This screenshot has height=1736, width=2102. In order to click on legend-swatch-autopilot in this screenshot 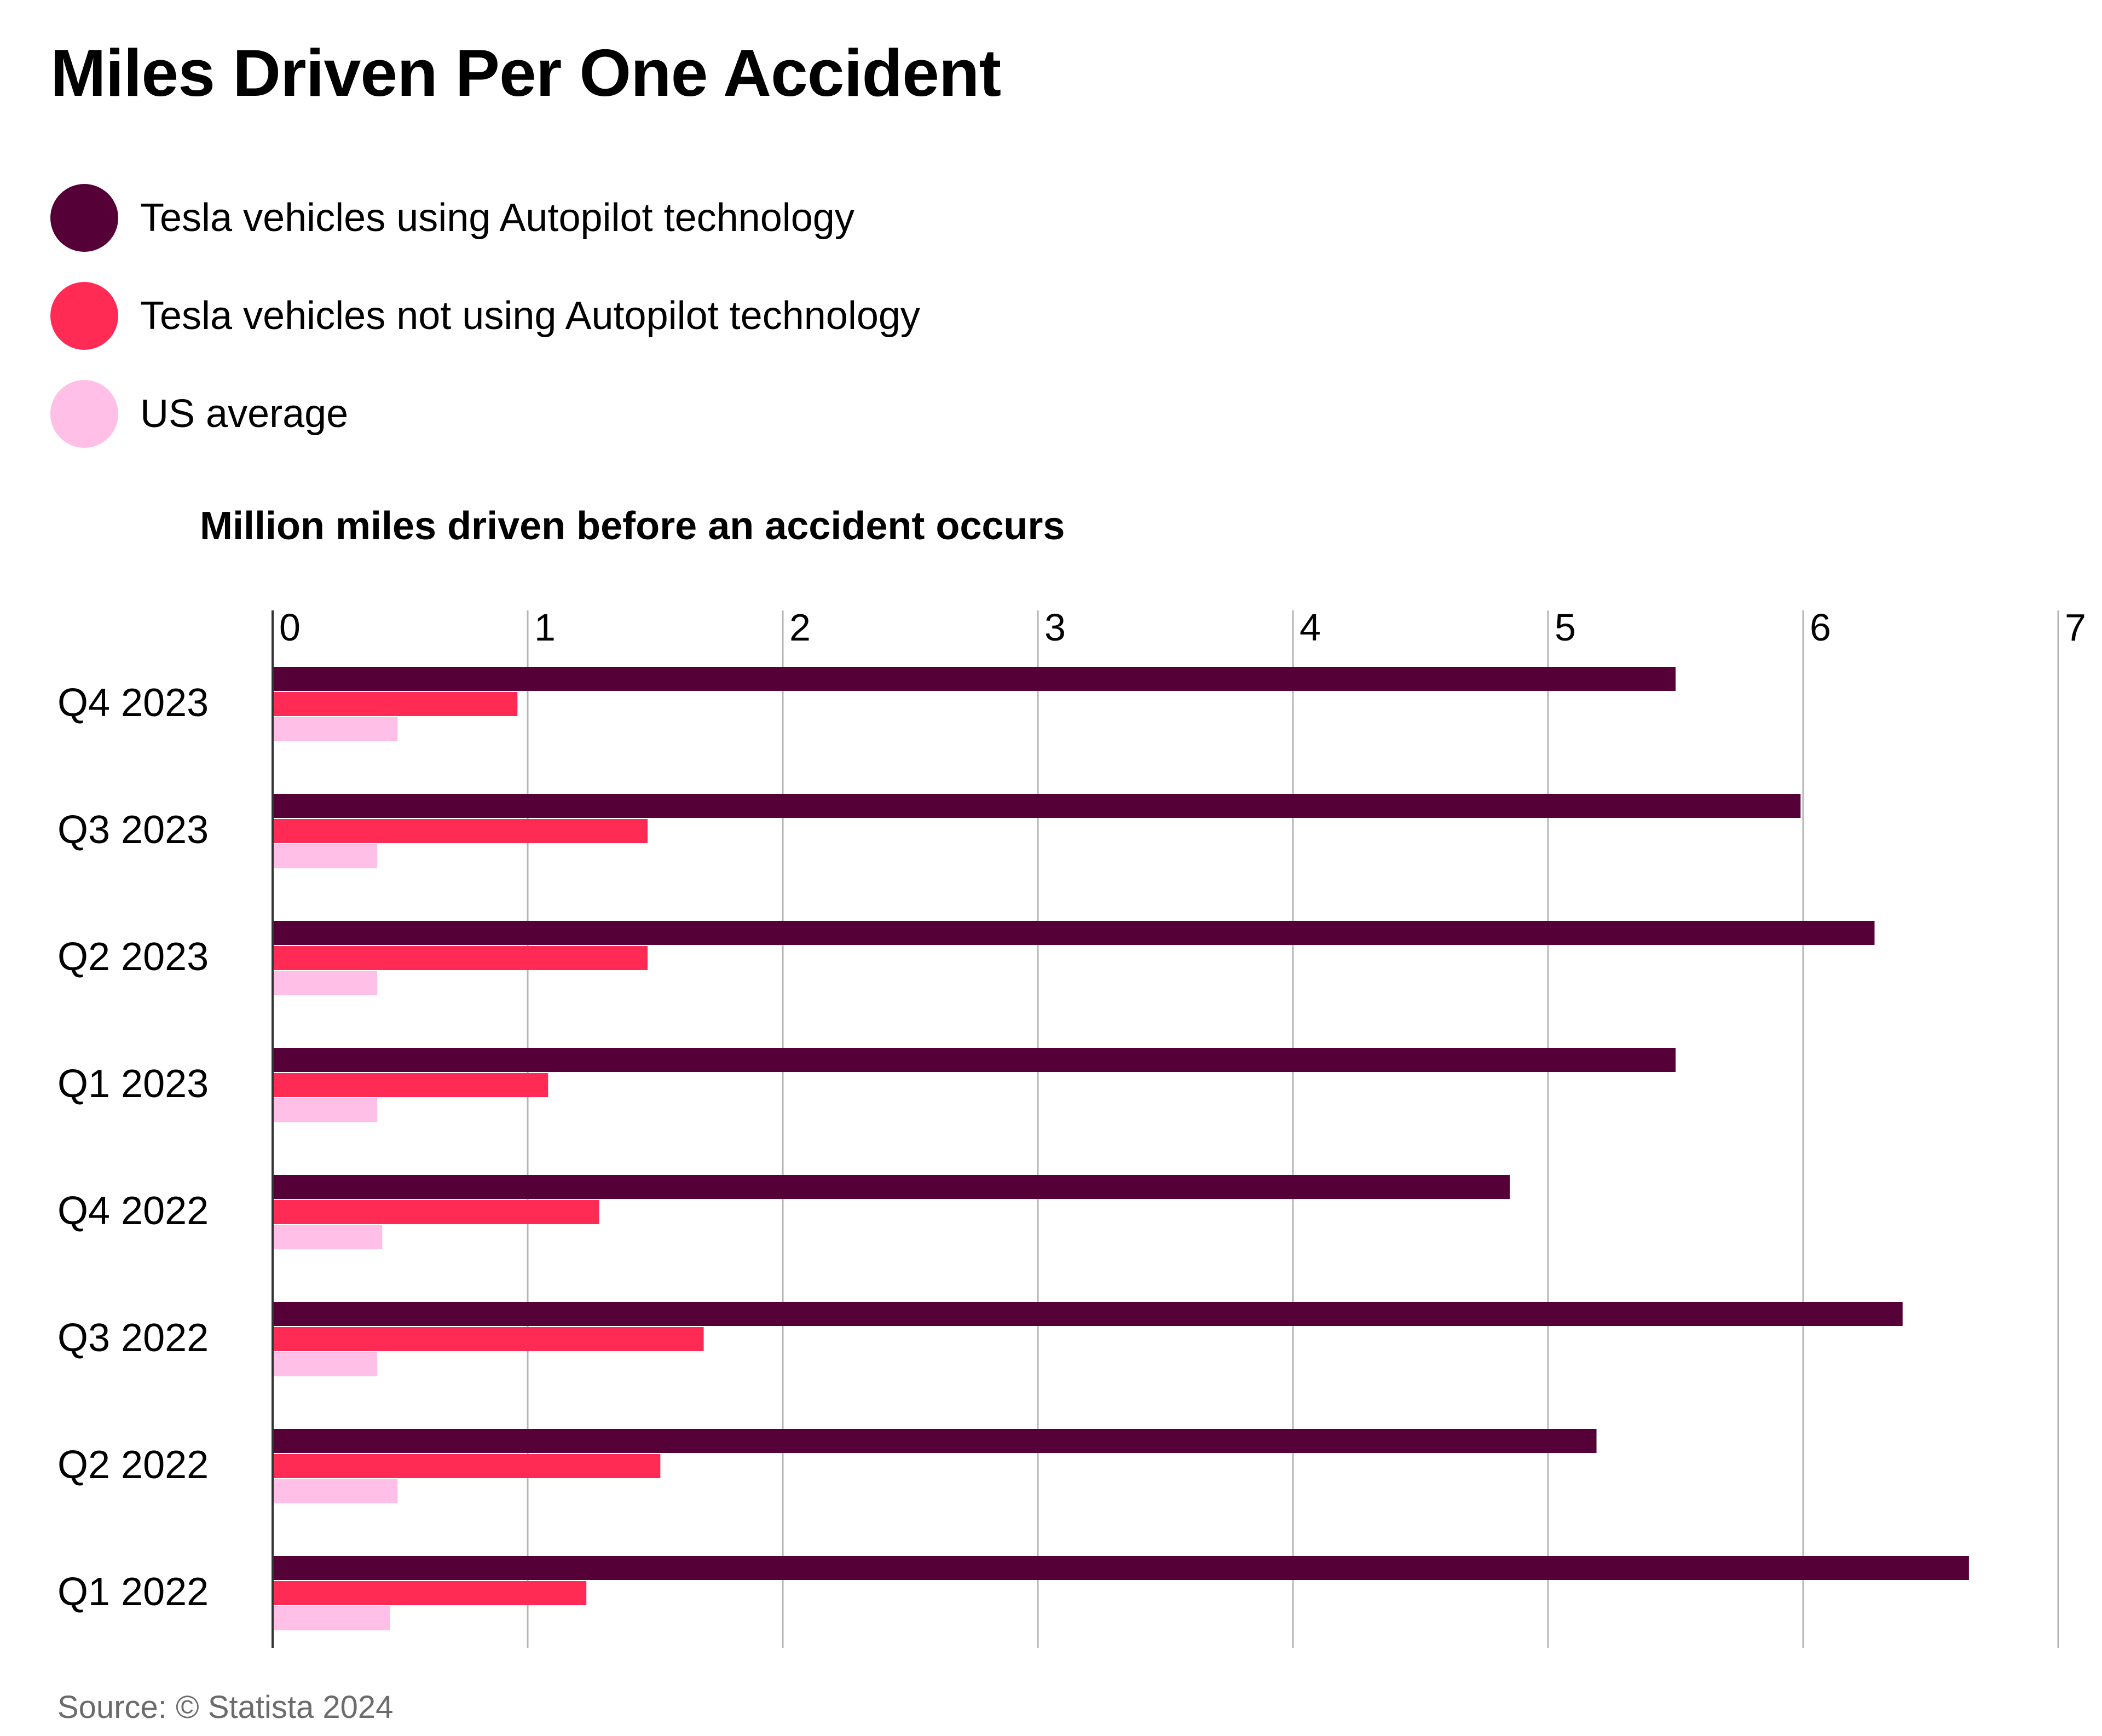, I will do `click(84, 218)`.